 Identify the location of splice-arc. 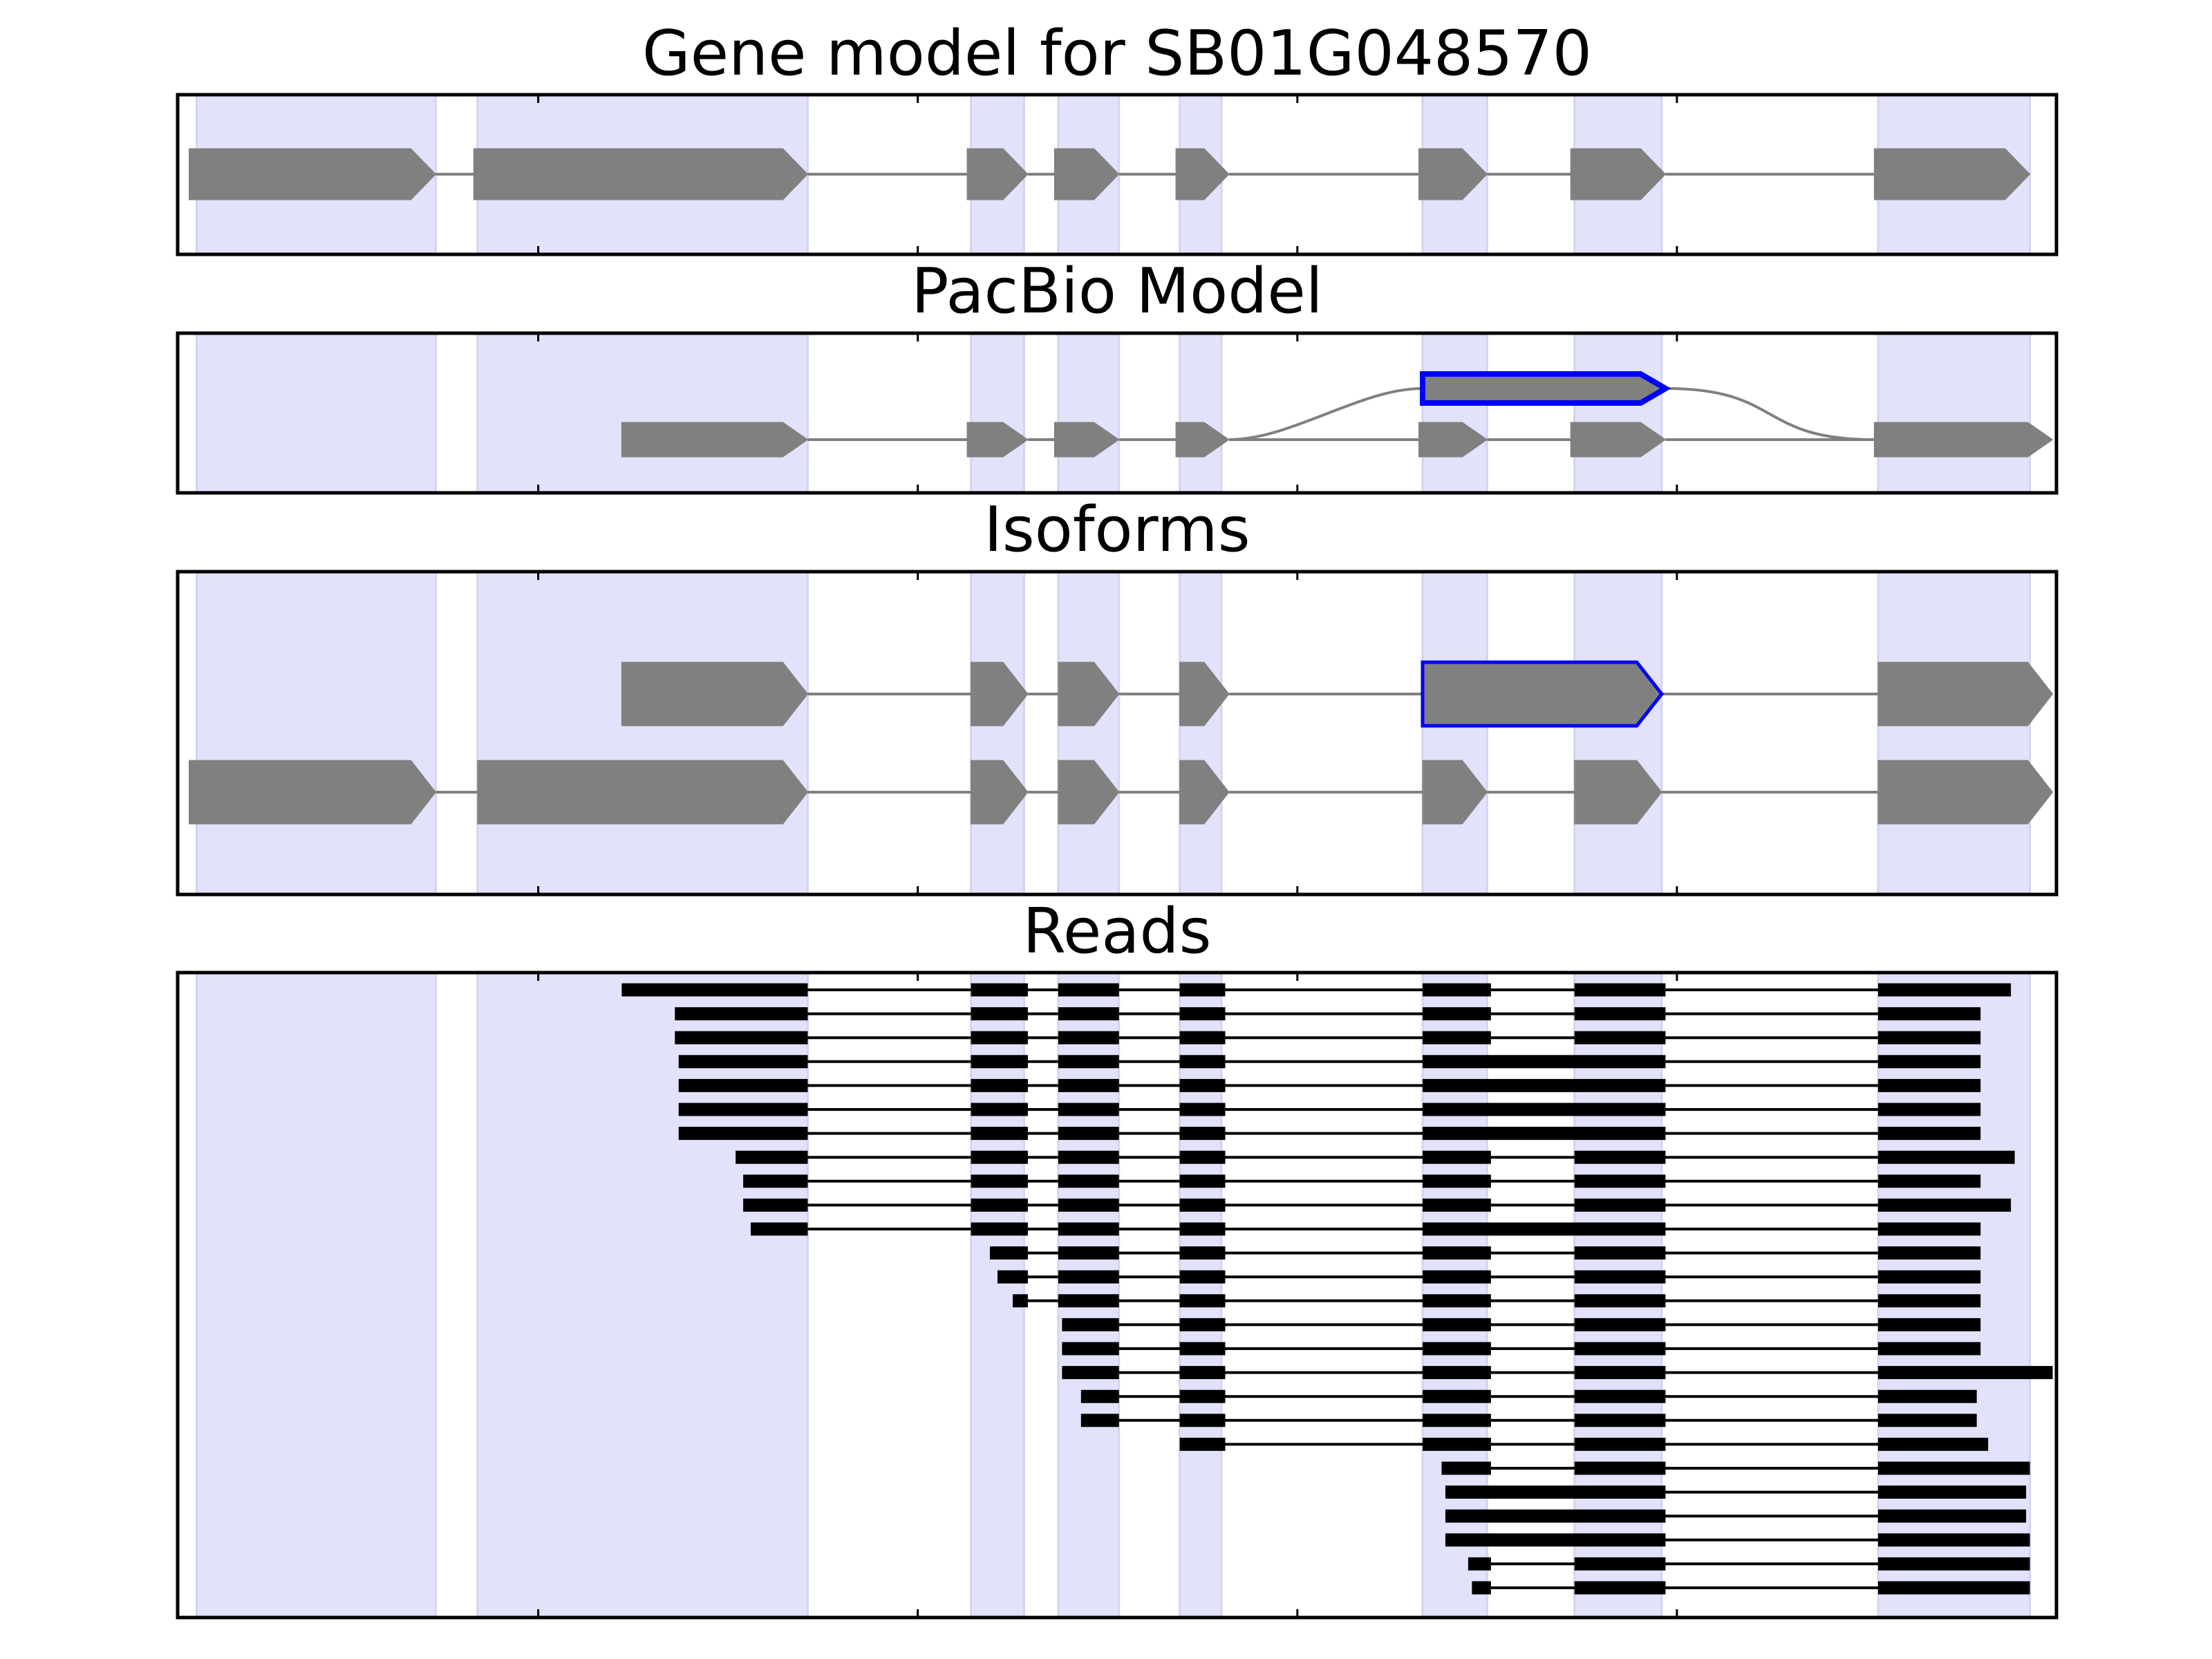
(1325, 414).